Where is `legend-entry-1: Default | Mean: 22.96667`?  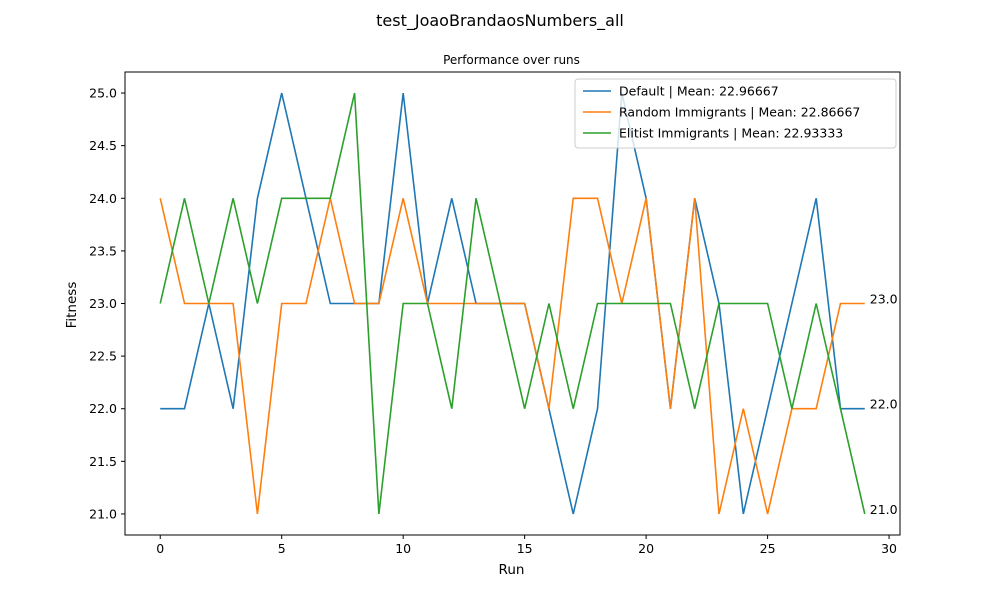
legend-entry-1: Default | Mean: 22.96667 is located at coordinates (699, 91).